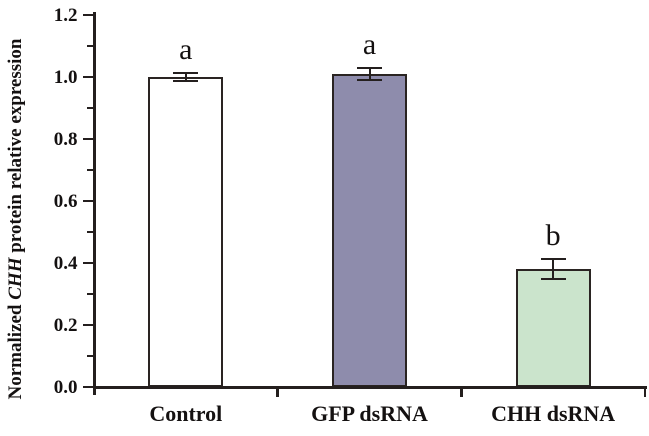 The width and height of the screenshot is (649, 436). Describe the element at coordinates (15, 349) in the screenshot. I see `y-axis-title-segment: Normalized` at that location.